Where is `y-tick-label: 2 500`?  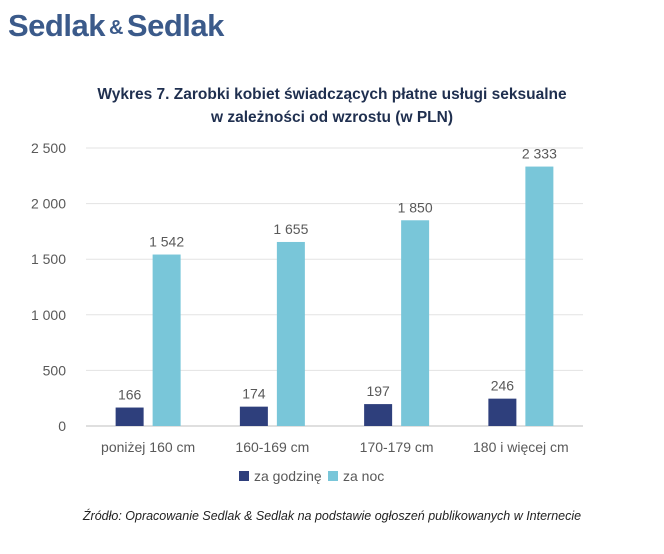
y-tick-label: 2 500 is located at coordinates (48, 148).